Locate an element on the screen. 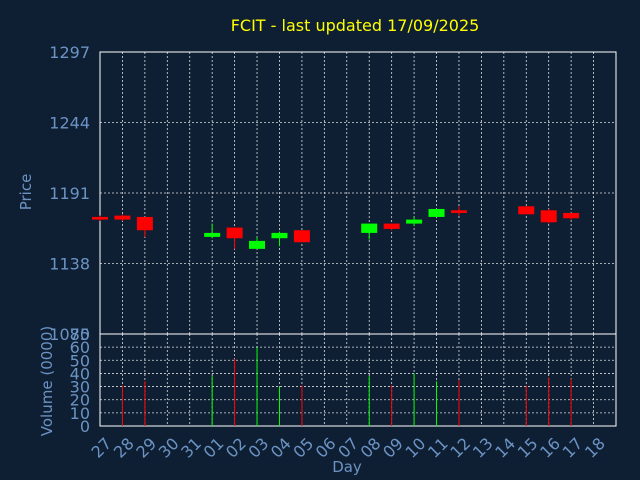  volume-tick-label: 40 is located at coordinates (80, 373).